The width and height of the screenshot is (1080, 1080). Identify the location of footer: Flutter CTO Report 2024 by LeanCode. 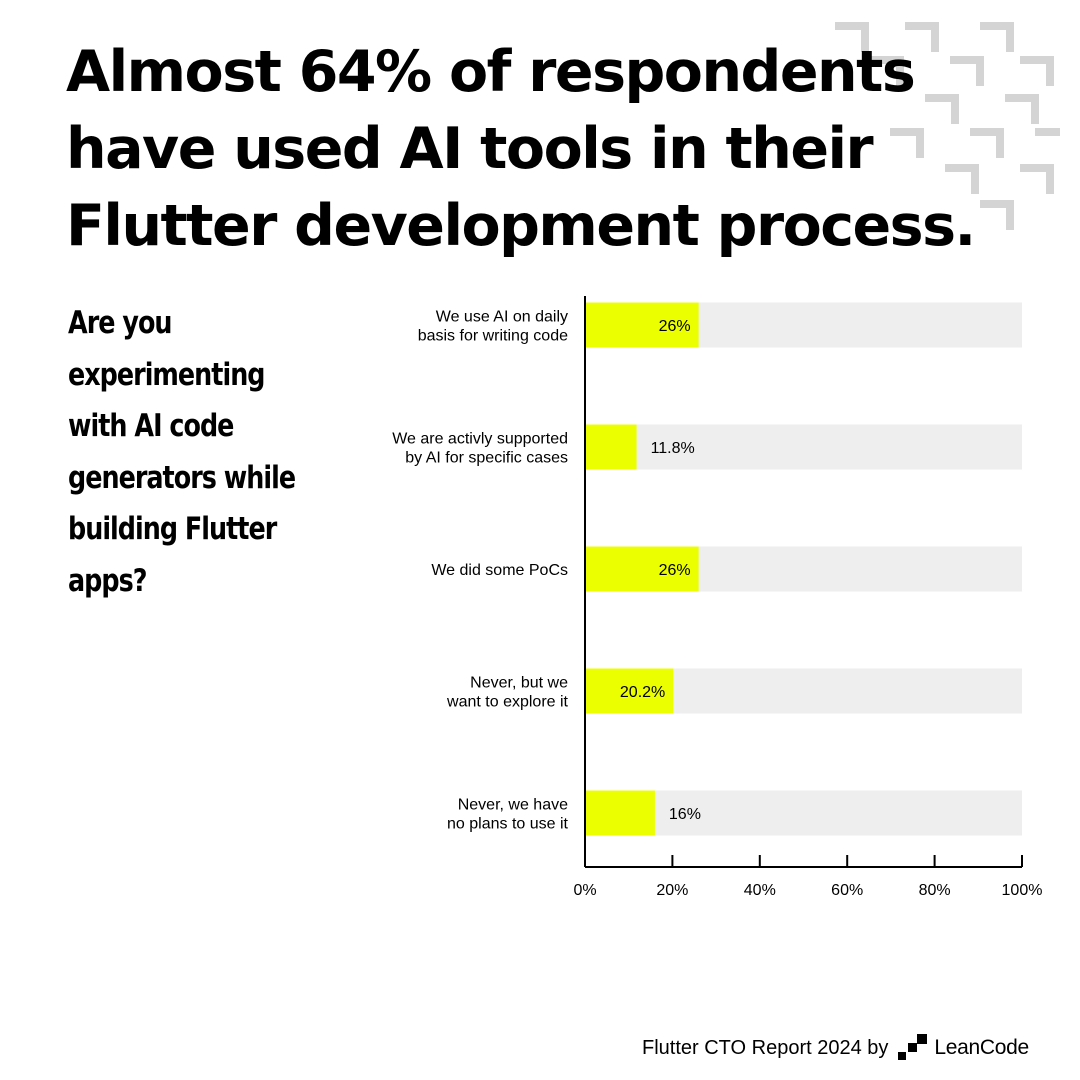
(835, 1048).